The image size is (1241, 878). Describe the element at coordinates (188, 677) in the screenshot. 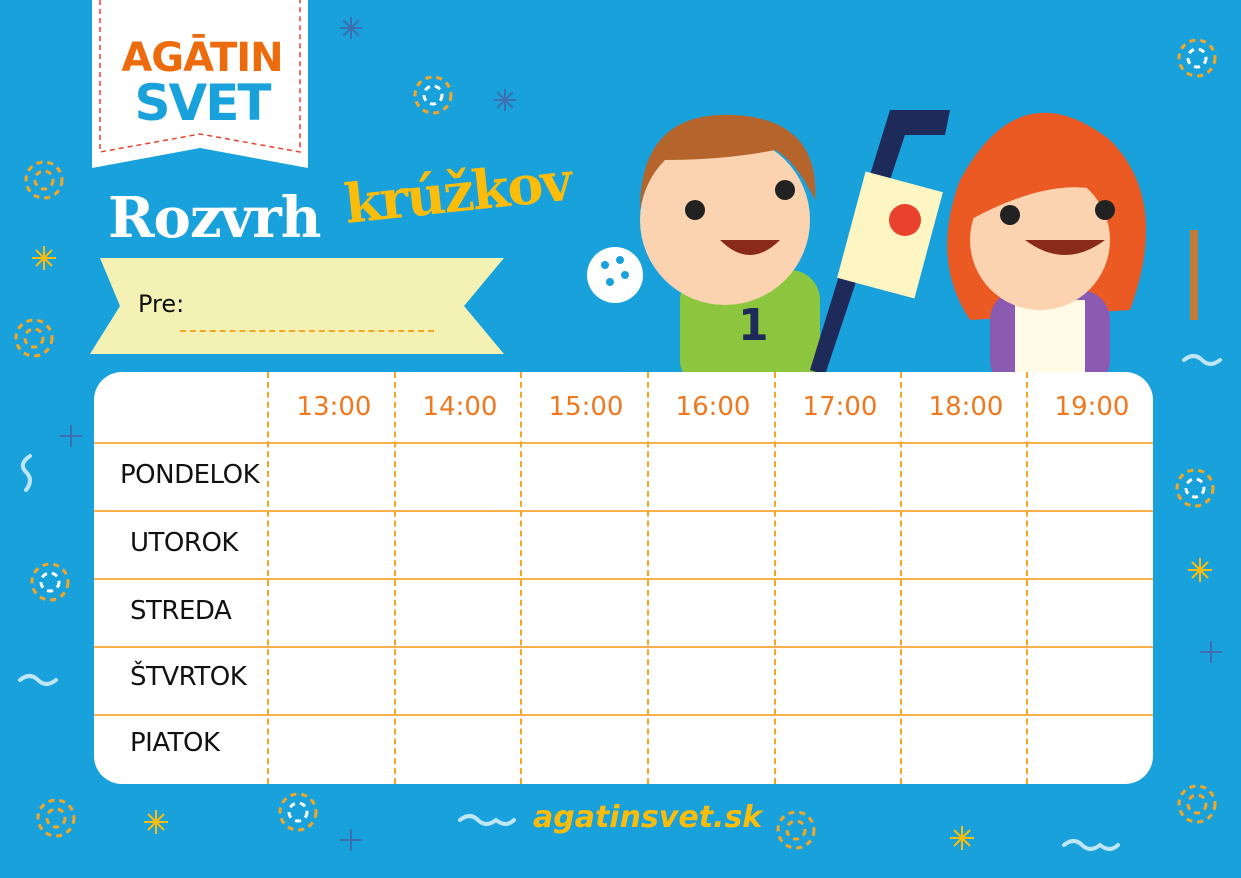

I see `day-label: ŠTVRTOK` at that location.